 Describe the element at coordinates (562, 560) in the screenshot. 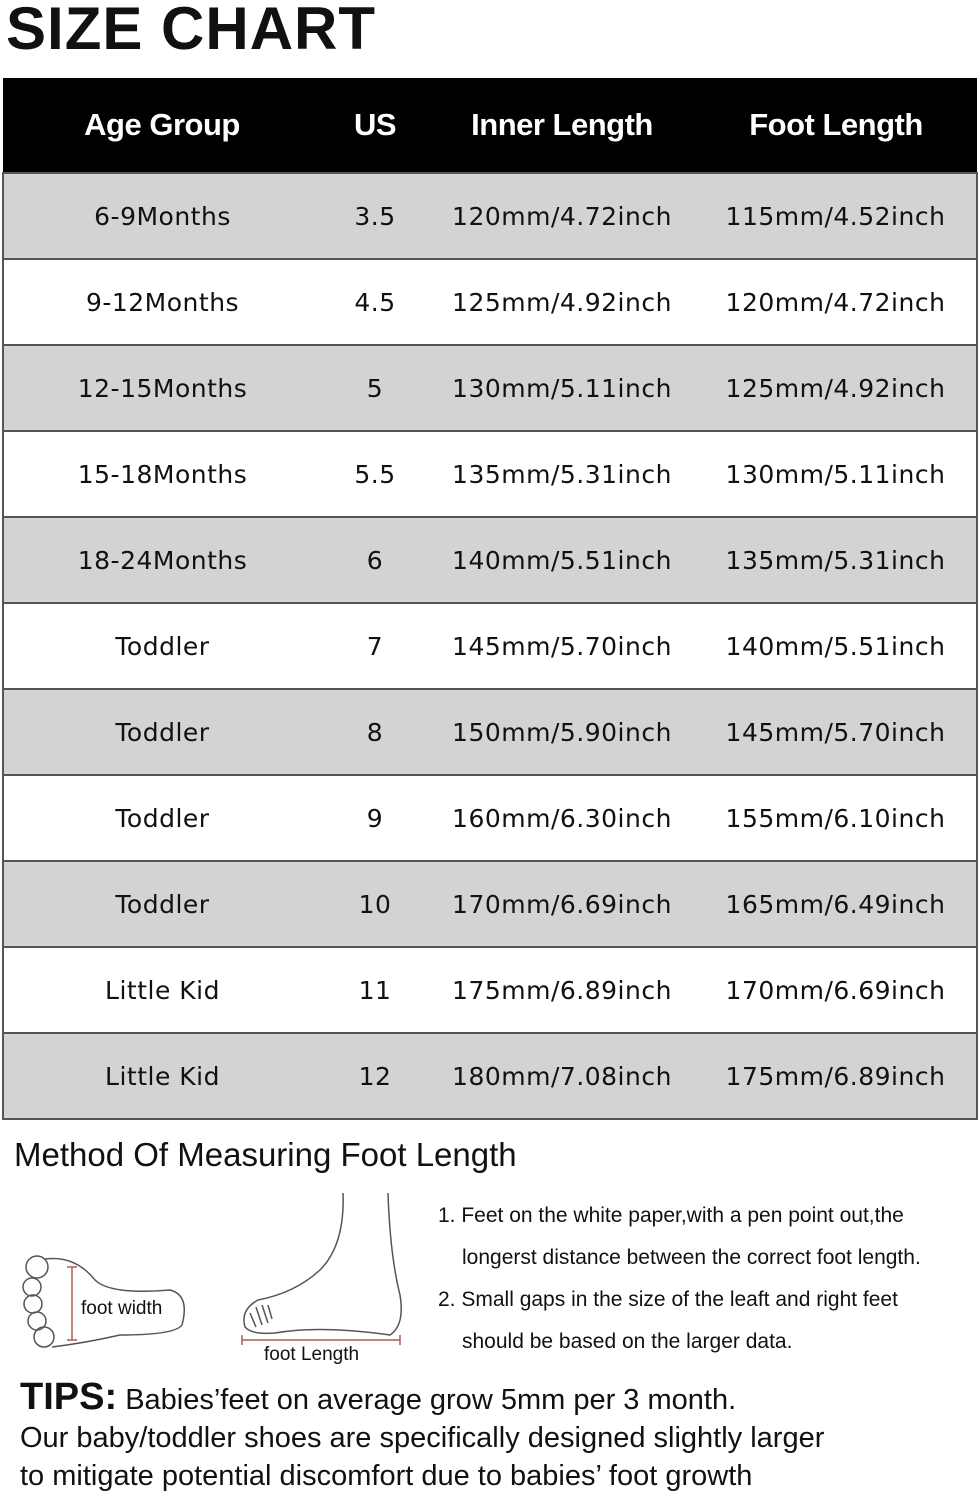

I see `cell-inner-length: 140mm/5.51inch` at that location.